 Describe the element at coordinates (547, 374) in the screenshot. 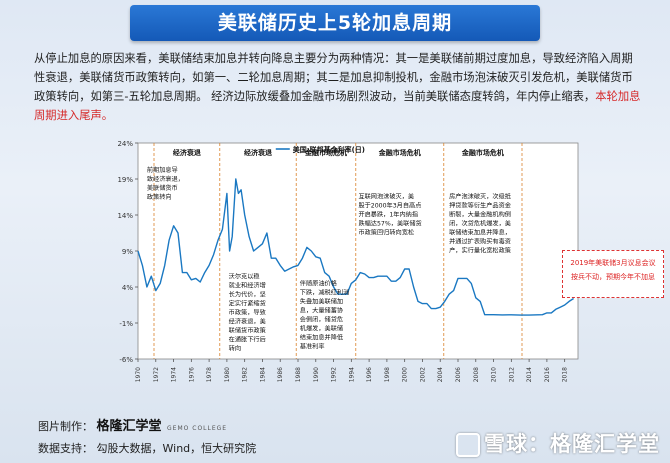

I see `x-tick-label: 2016` at that location.